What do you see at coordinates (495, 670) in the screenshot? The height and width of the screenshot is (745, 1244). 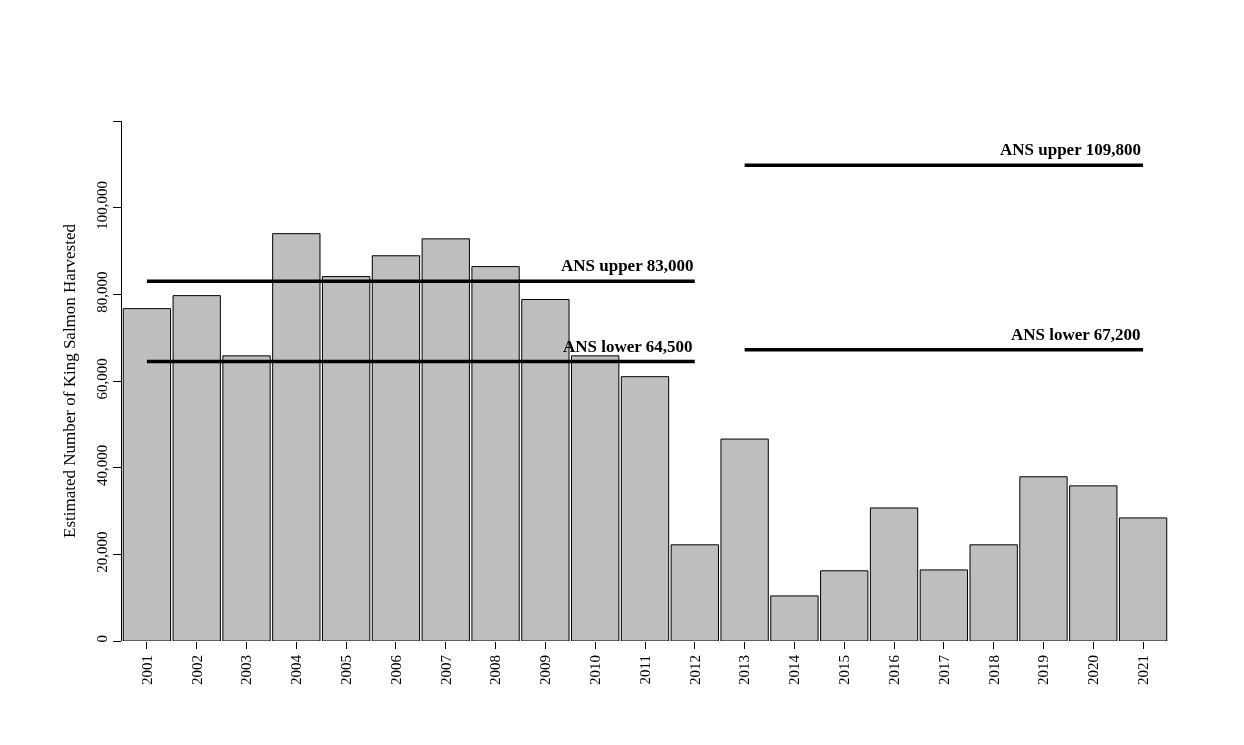 I see `x-tick-label: 2008` at bounding box center [495, 670].